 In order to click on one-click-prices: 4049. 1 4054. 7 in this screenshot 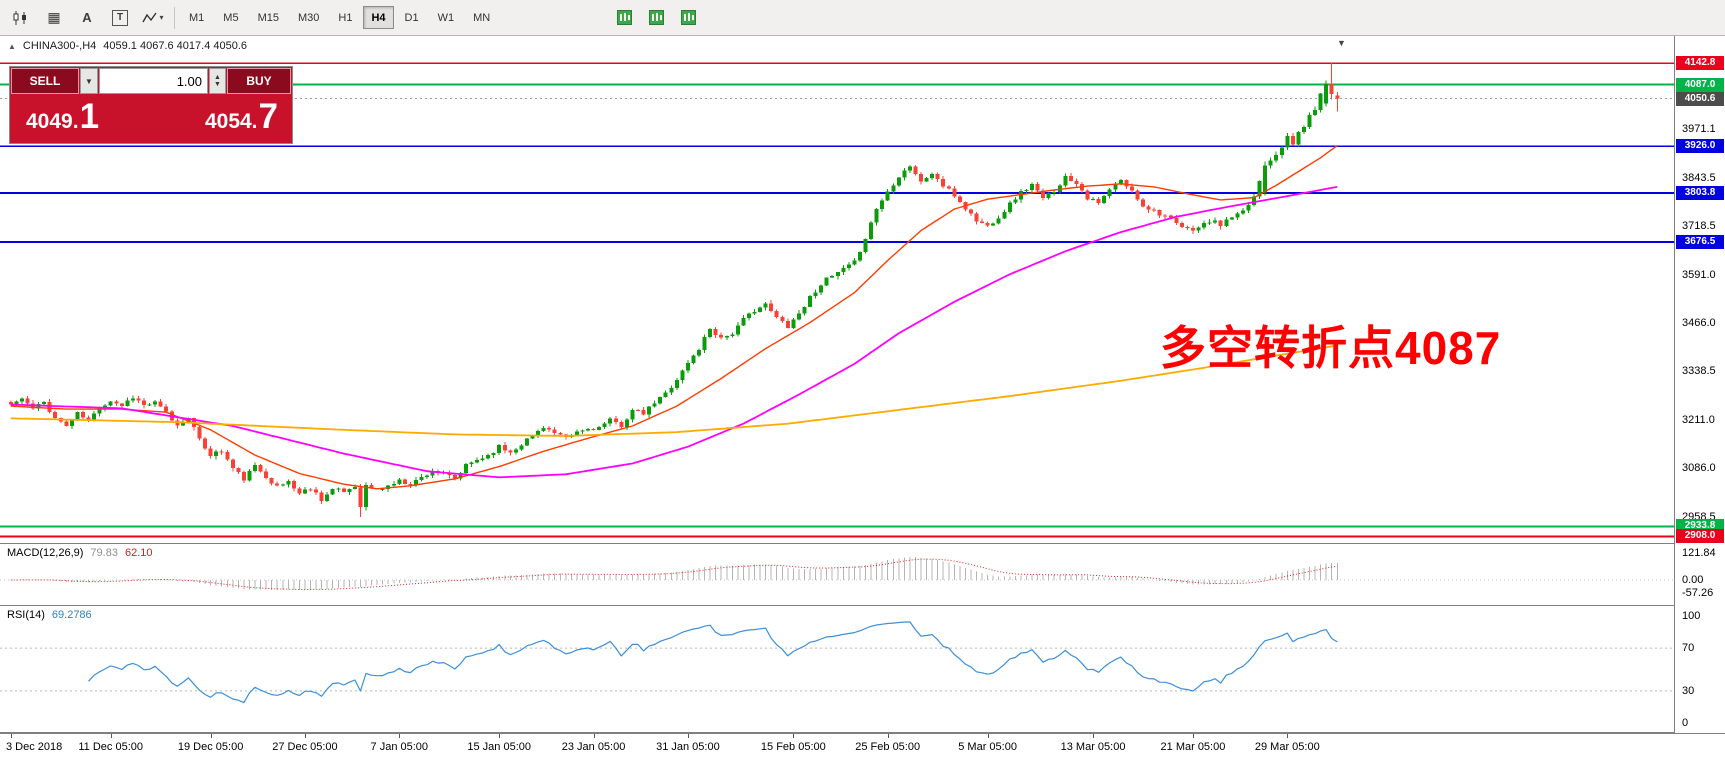, I will do `click(151, 116)`.